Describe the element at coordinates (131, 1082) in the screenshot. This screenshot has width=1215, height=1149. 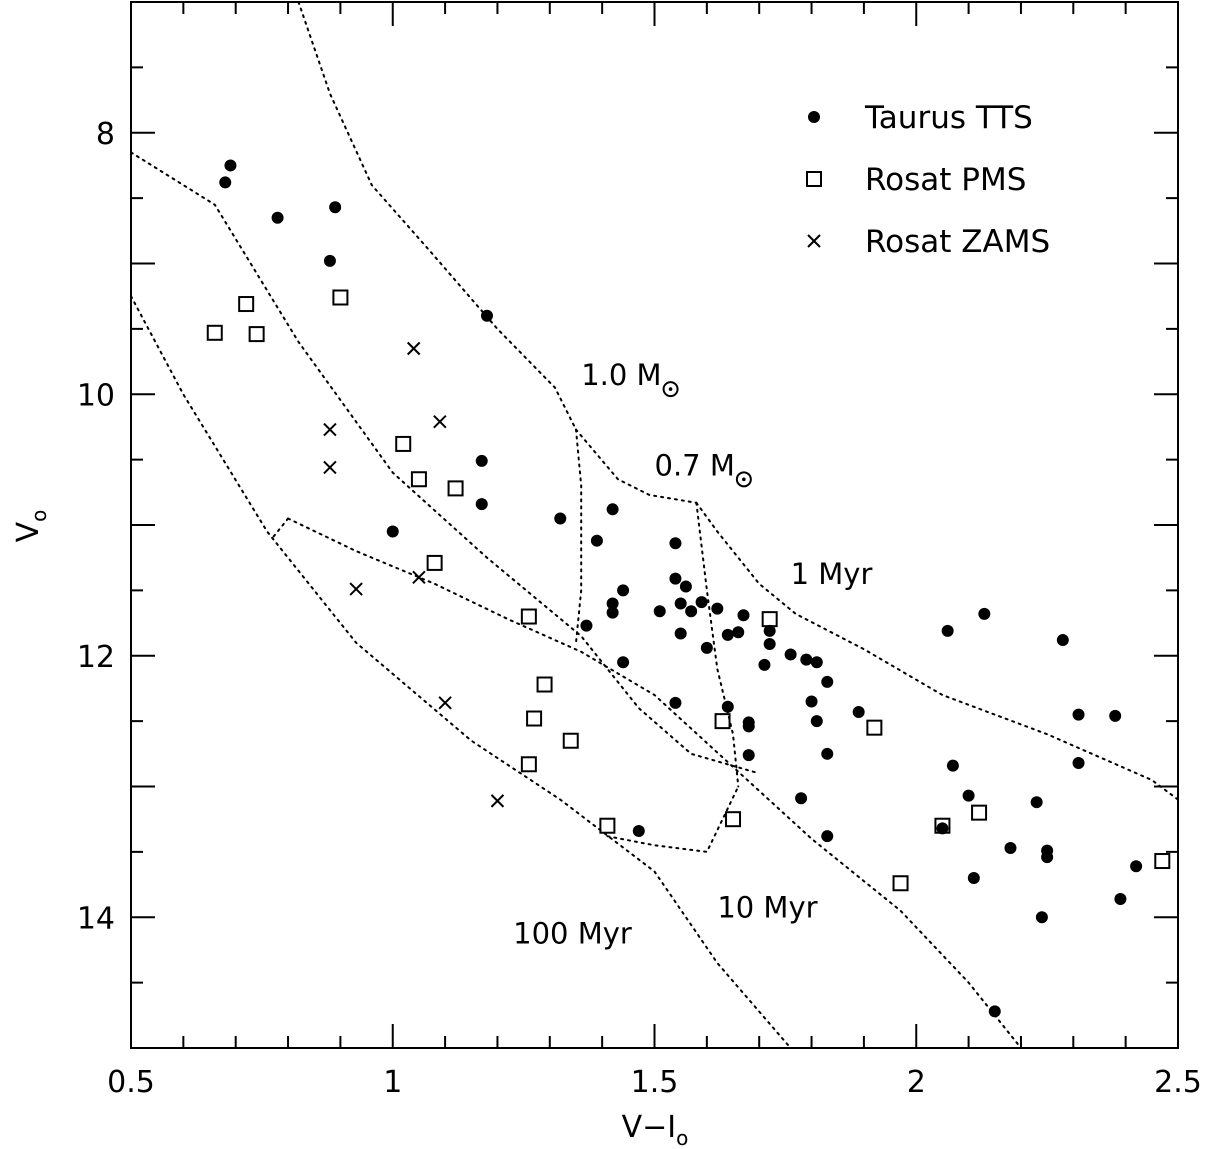
I see `x-tick-label: 0.5` at that location.